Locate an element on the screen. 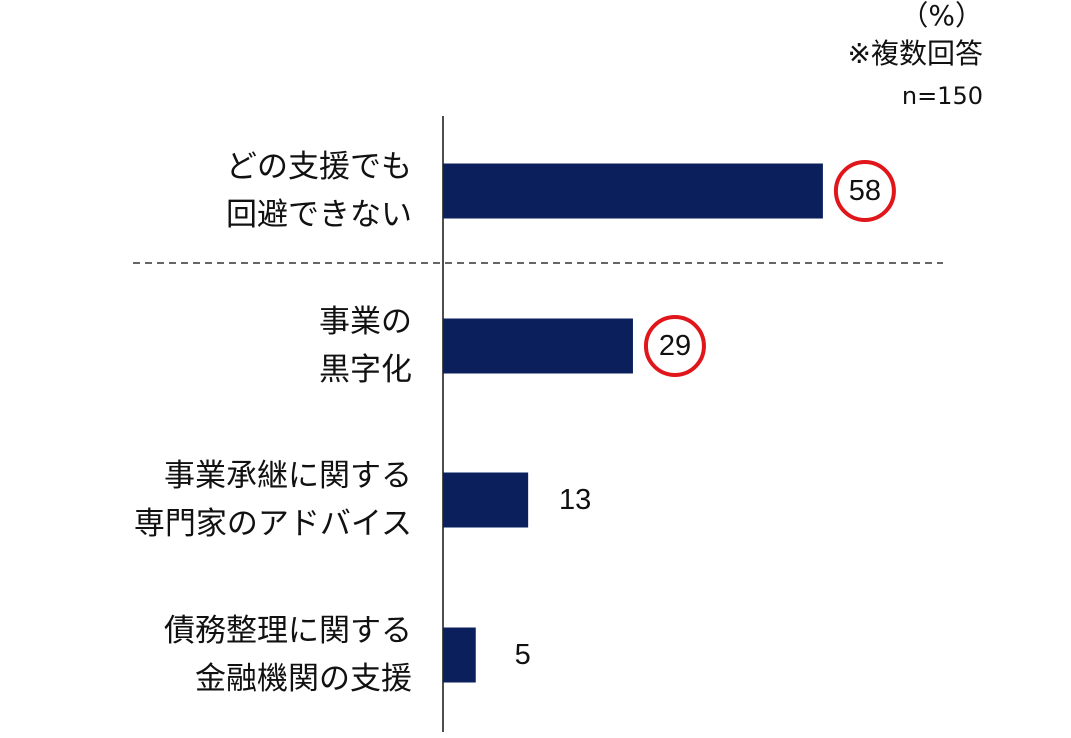 The image size is (1071, 738). value-label-0: 58 is located at coordinates (865, 191).